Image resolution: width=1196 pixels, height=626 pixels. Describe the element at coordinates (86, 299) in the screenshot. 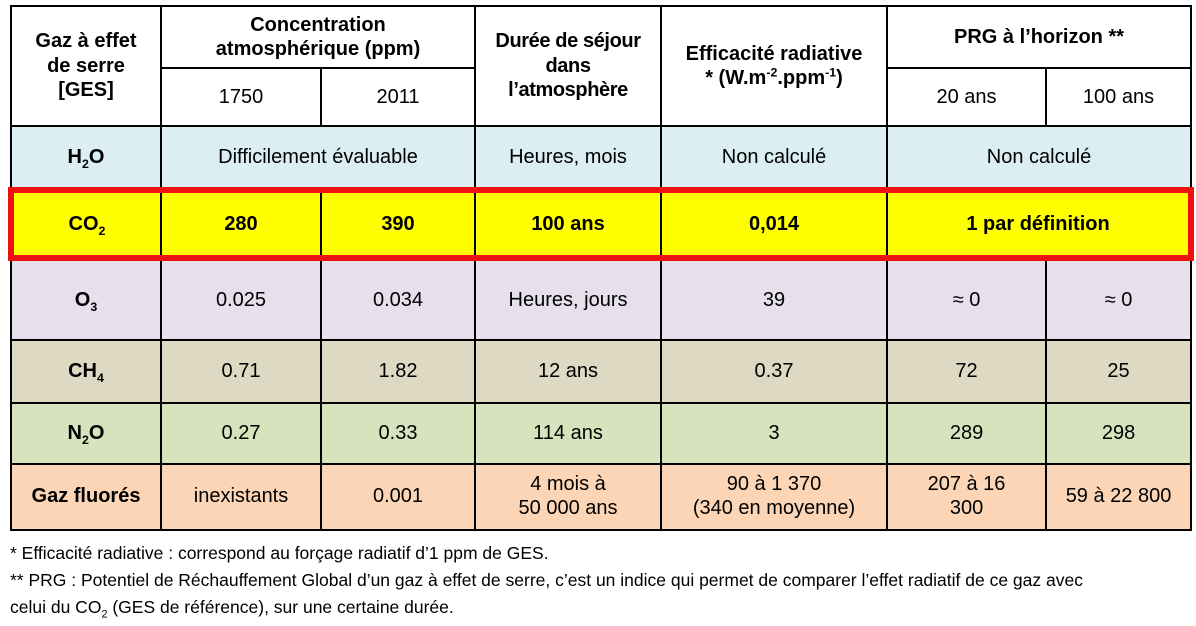

I see `cell-o3-gas: O3` at that location.